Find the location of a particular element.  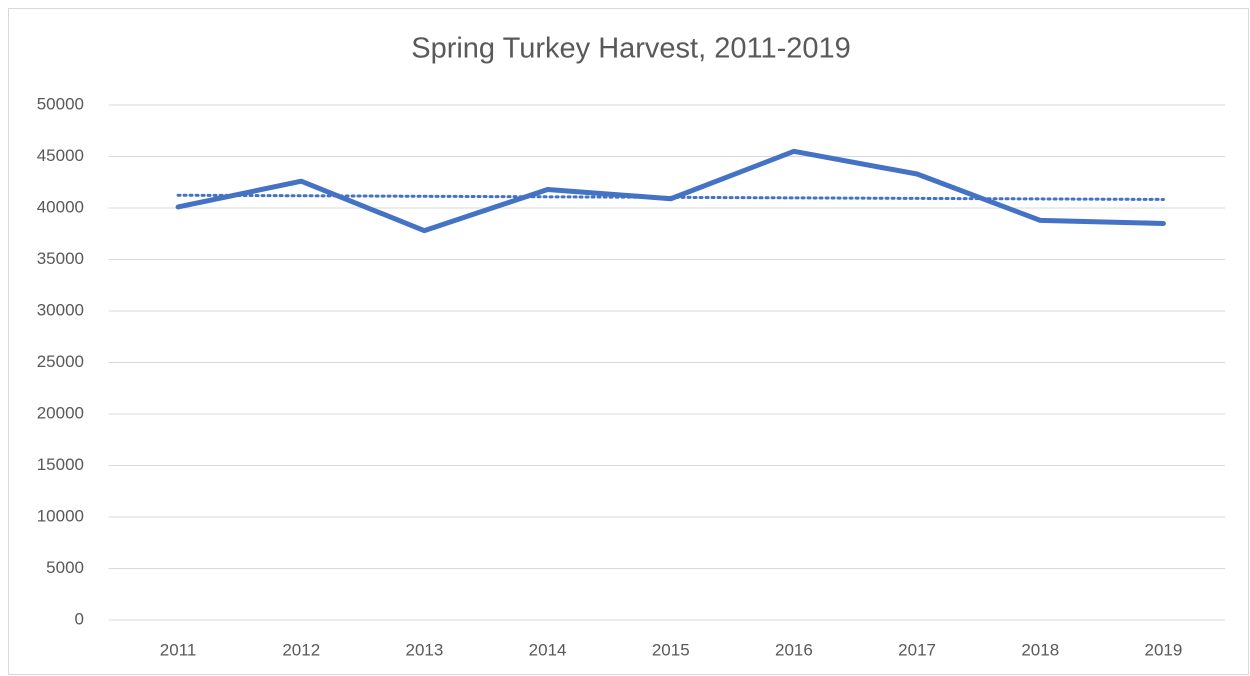

line-series is located at coordinates (670, 191).